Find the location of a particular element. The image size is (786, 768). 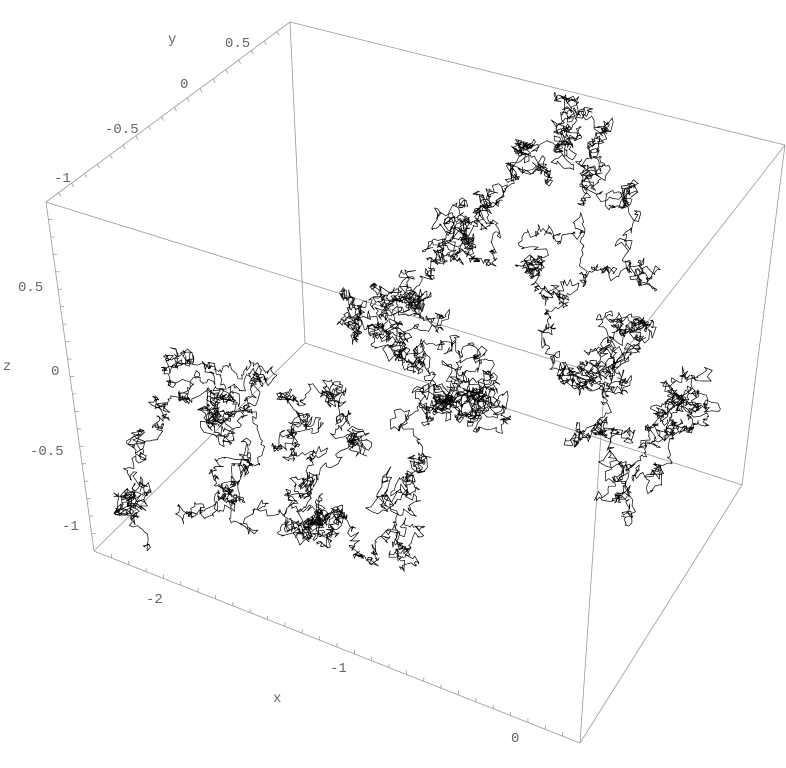

y-axis-label: y is located at coordinates (172, 40).